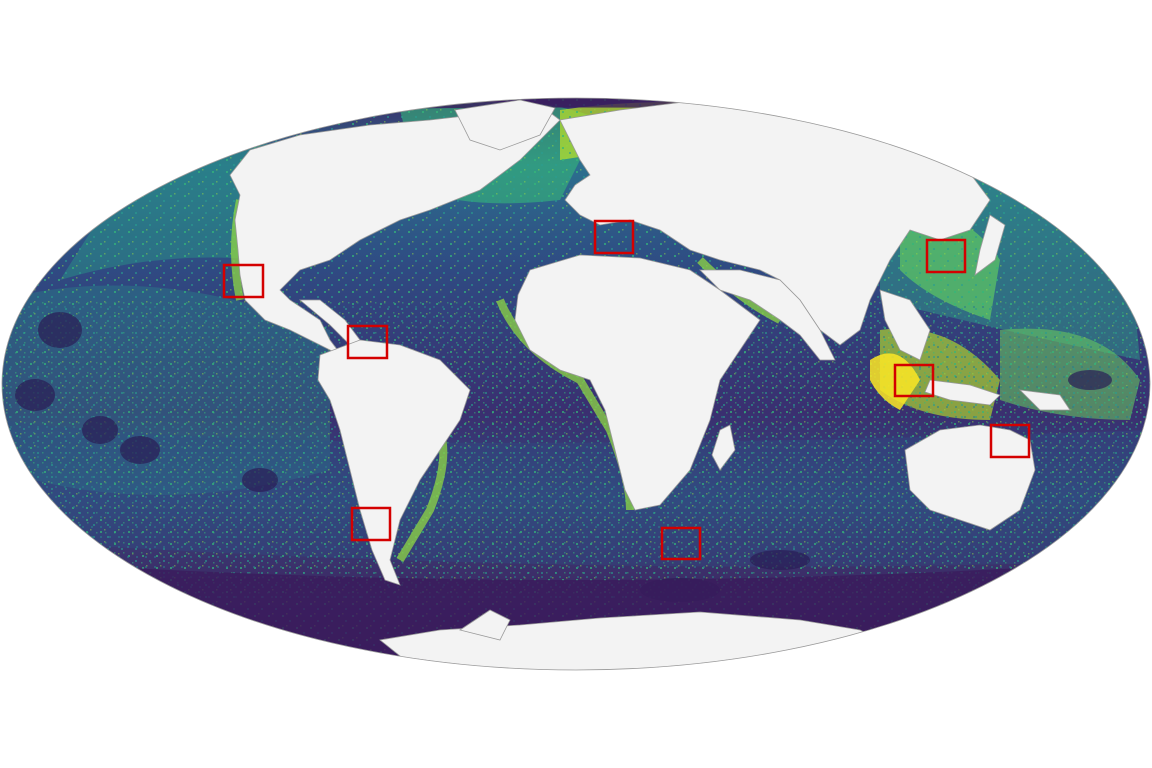  What do you see at coordinates (905, 325) in the screenshot?
I see `southeast-asia` at bounding box center [905, 325].